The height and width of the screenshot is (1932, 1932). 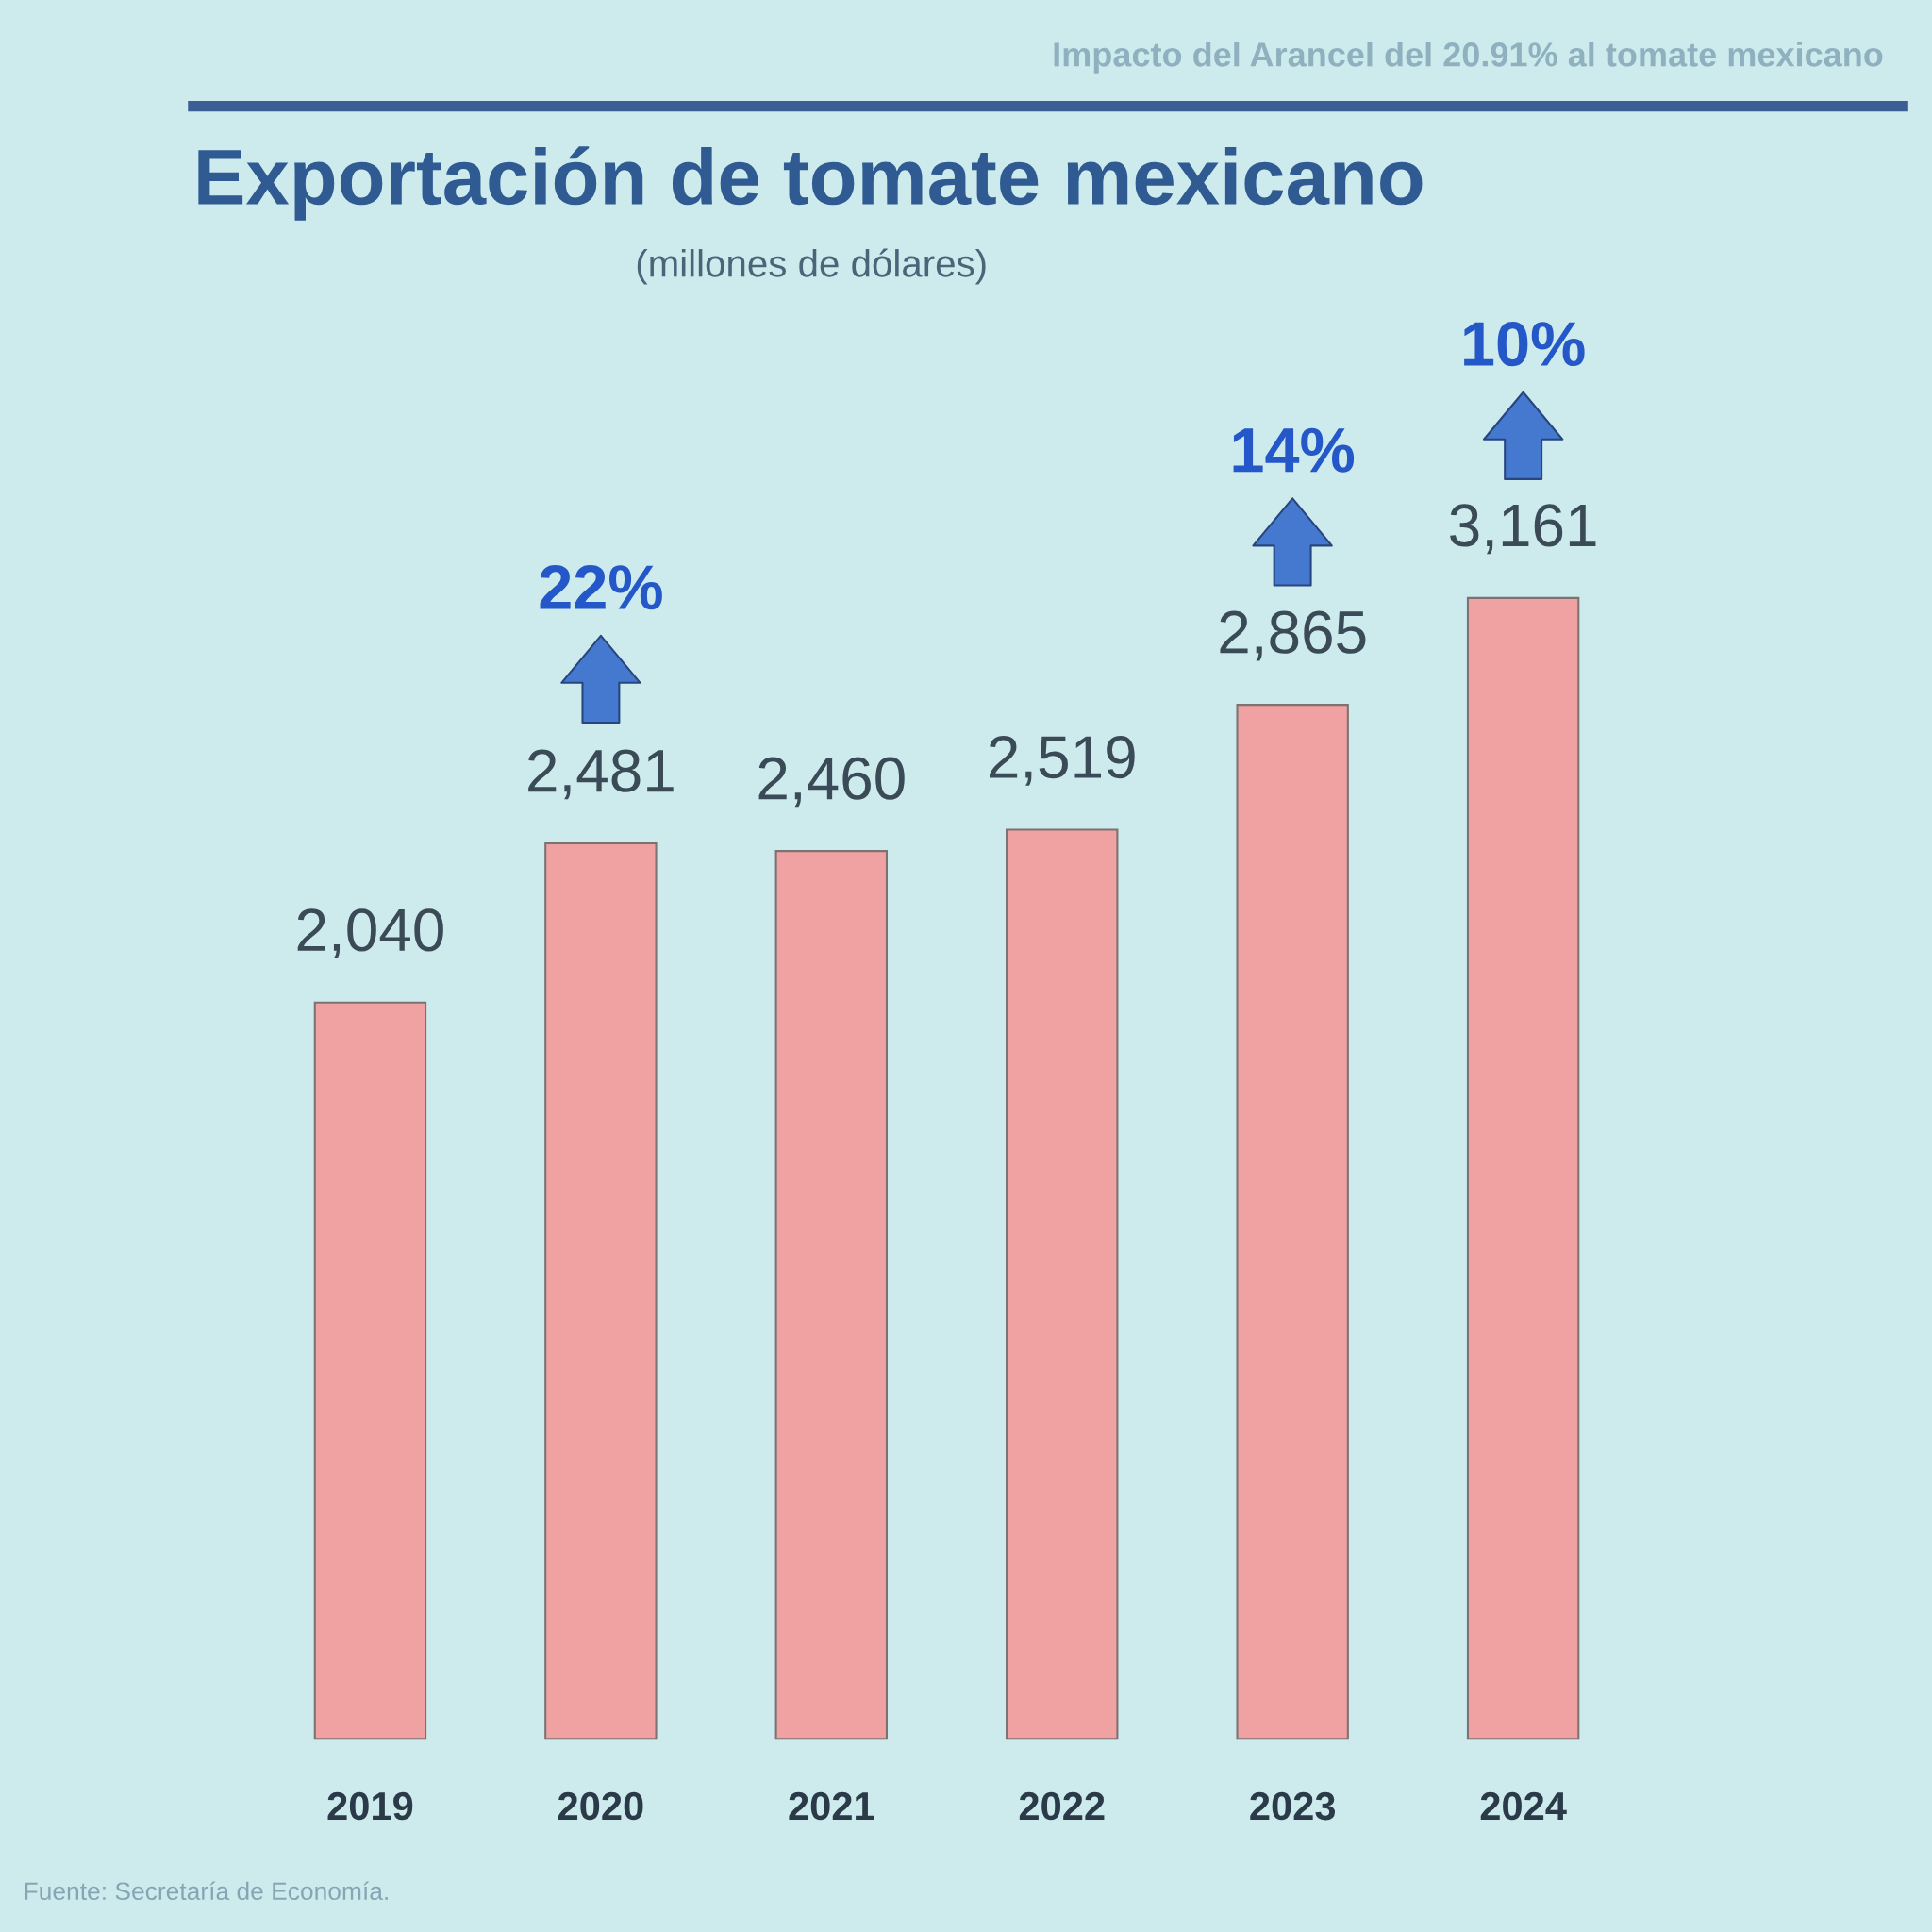 What do you see at coordinates (832, 783) in the screenshot?
I see `data-label: 2,460` at bounding box center [832, 783].